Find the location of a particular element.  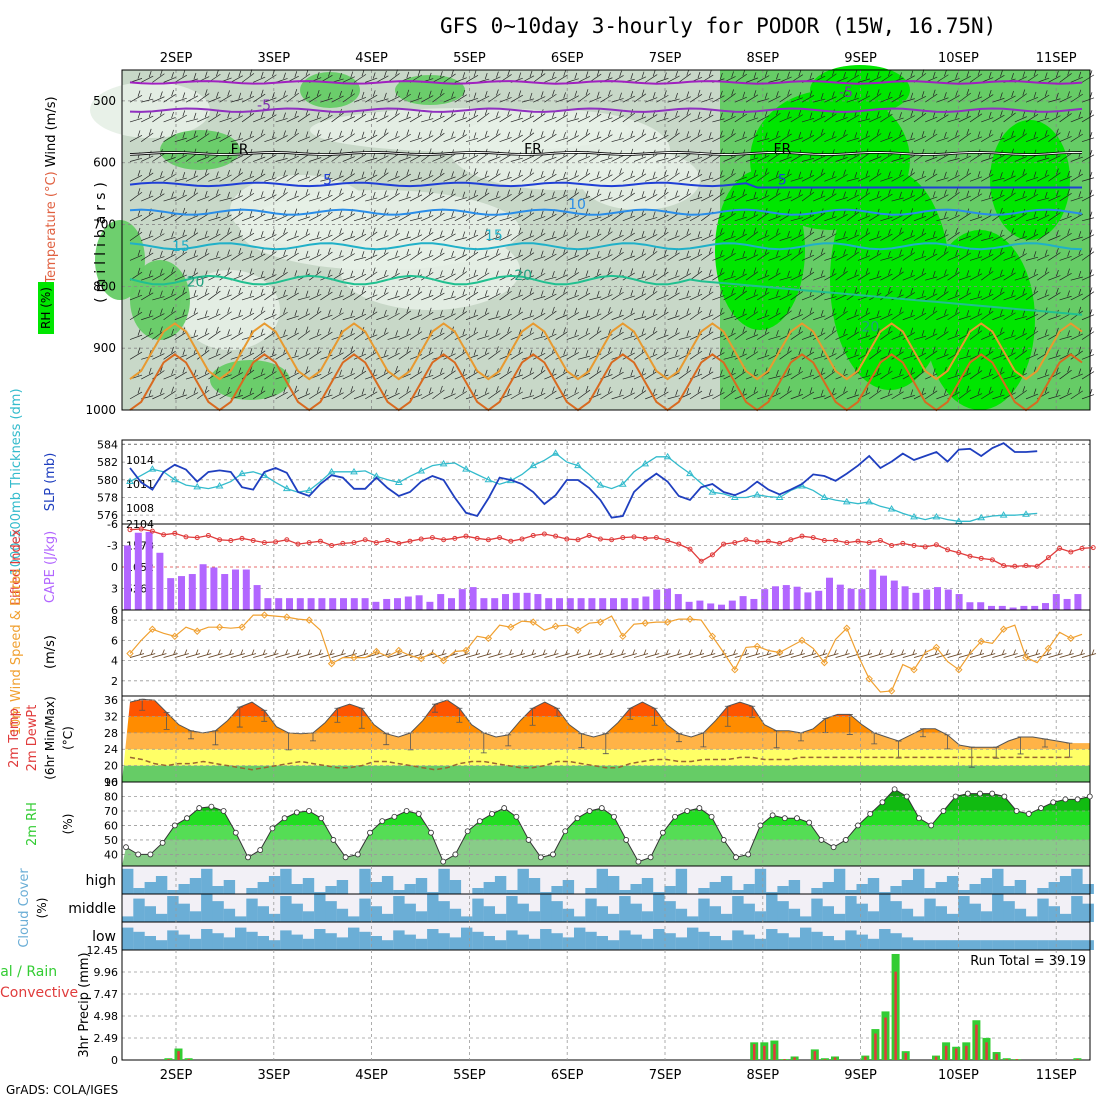

thickness-marker is located at coordinates (712, 491).